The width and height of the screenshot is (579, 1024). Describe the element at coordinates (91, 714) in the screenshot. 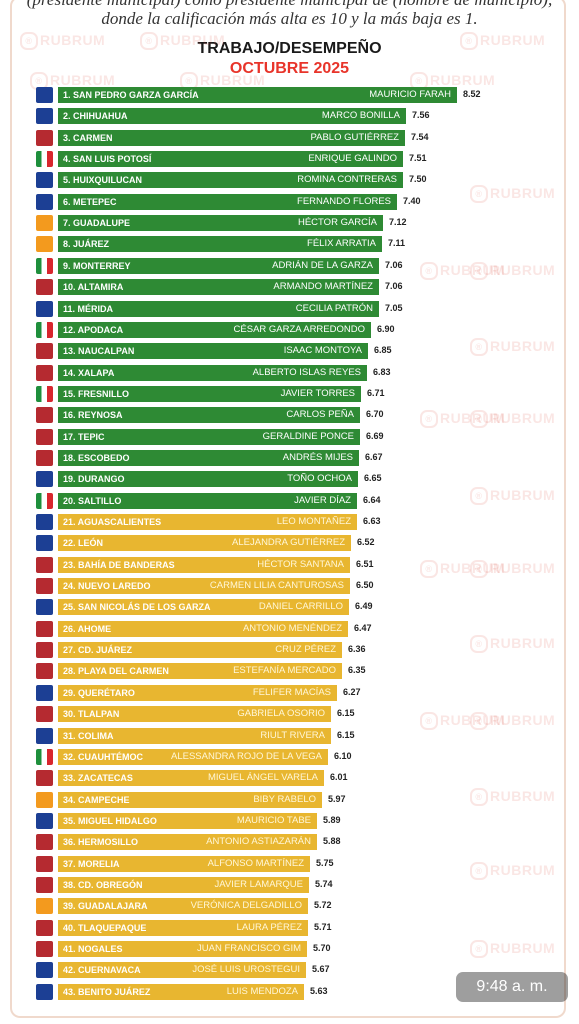

I see `municipality-label: 30. TLALPAN` at that location.